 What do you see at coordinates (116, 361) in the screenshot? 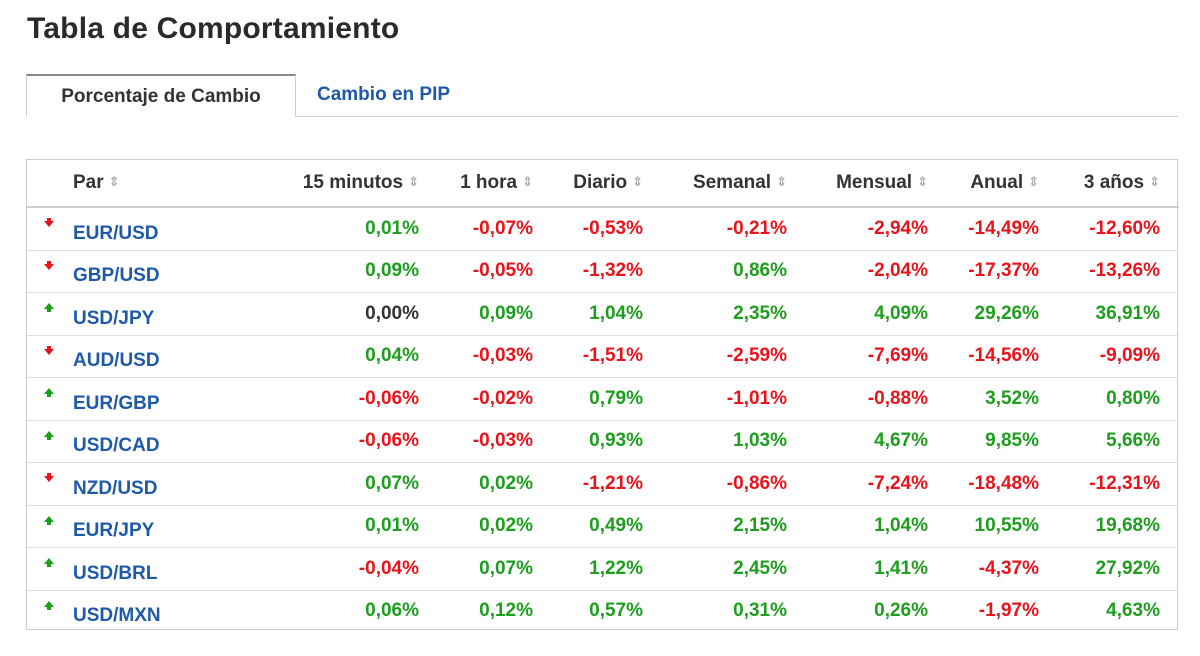
I see `pair-link: AUD/USD` at bounding box center [116, 361].